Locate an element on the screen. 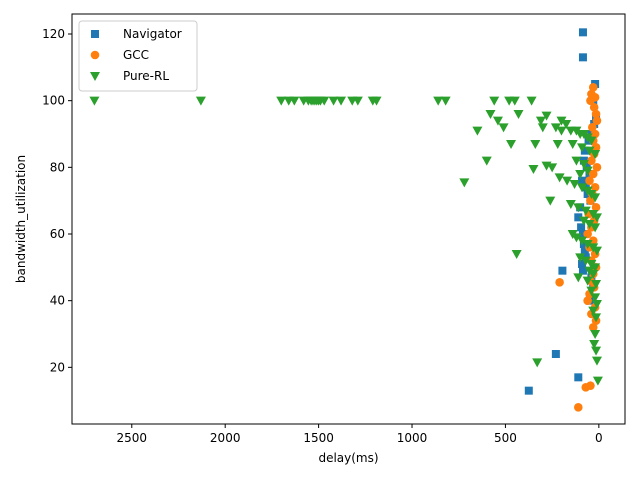 The height and width of the screenshot is (480, 640). y-axis-label: bandwidth_utilization is located at coordinates (21, 219).